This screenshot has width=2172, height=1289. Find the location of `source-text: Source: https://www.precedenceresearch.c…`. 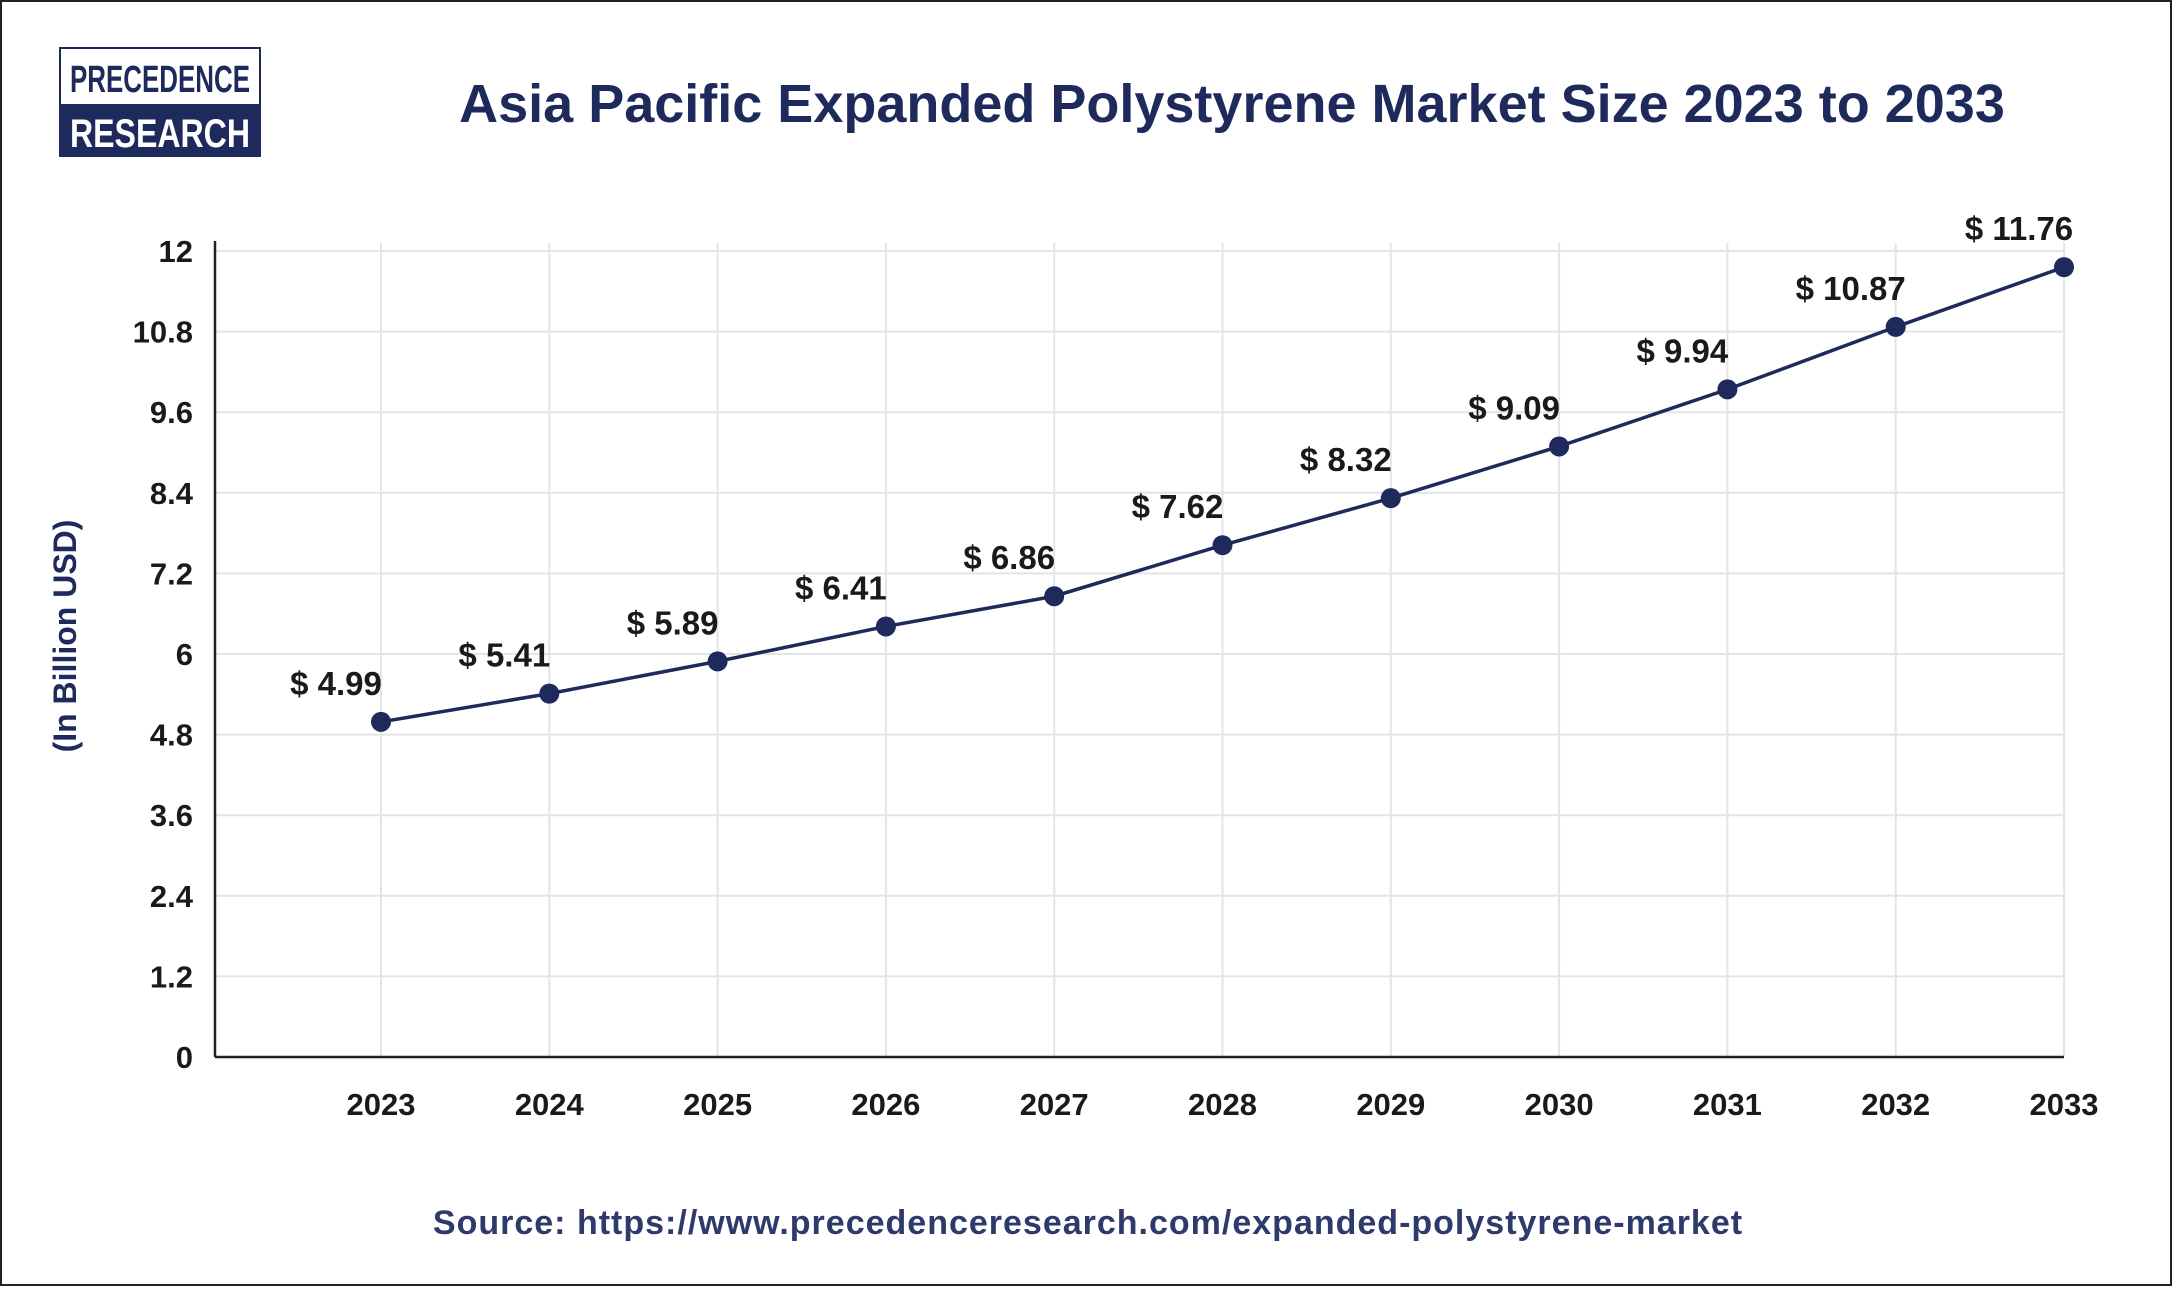

source-text: Source: https://www.precedenceresearch.c… is located at coordinates (1088, 1223).